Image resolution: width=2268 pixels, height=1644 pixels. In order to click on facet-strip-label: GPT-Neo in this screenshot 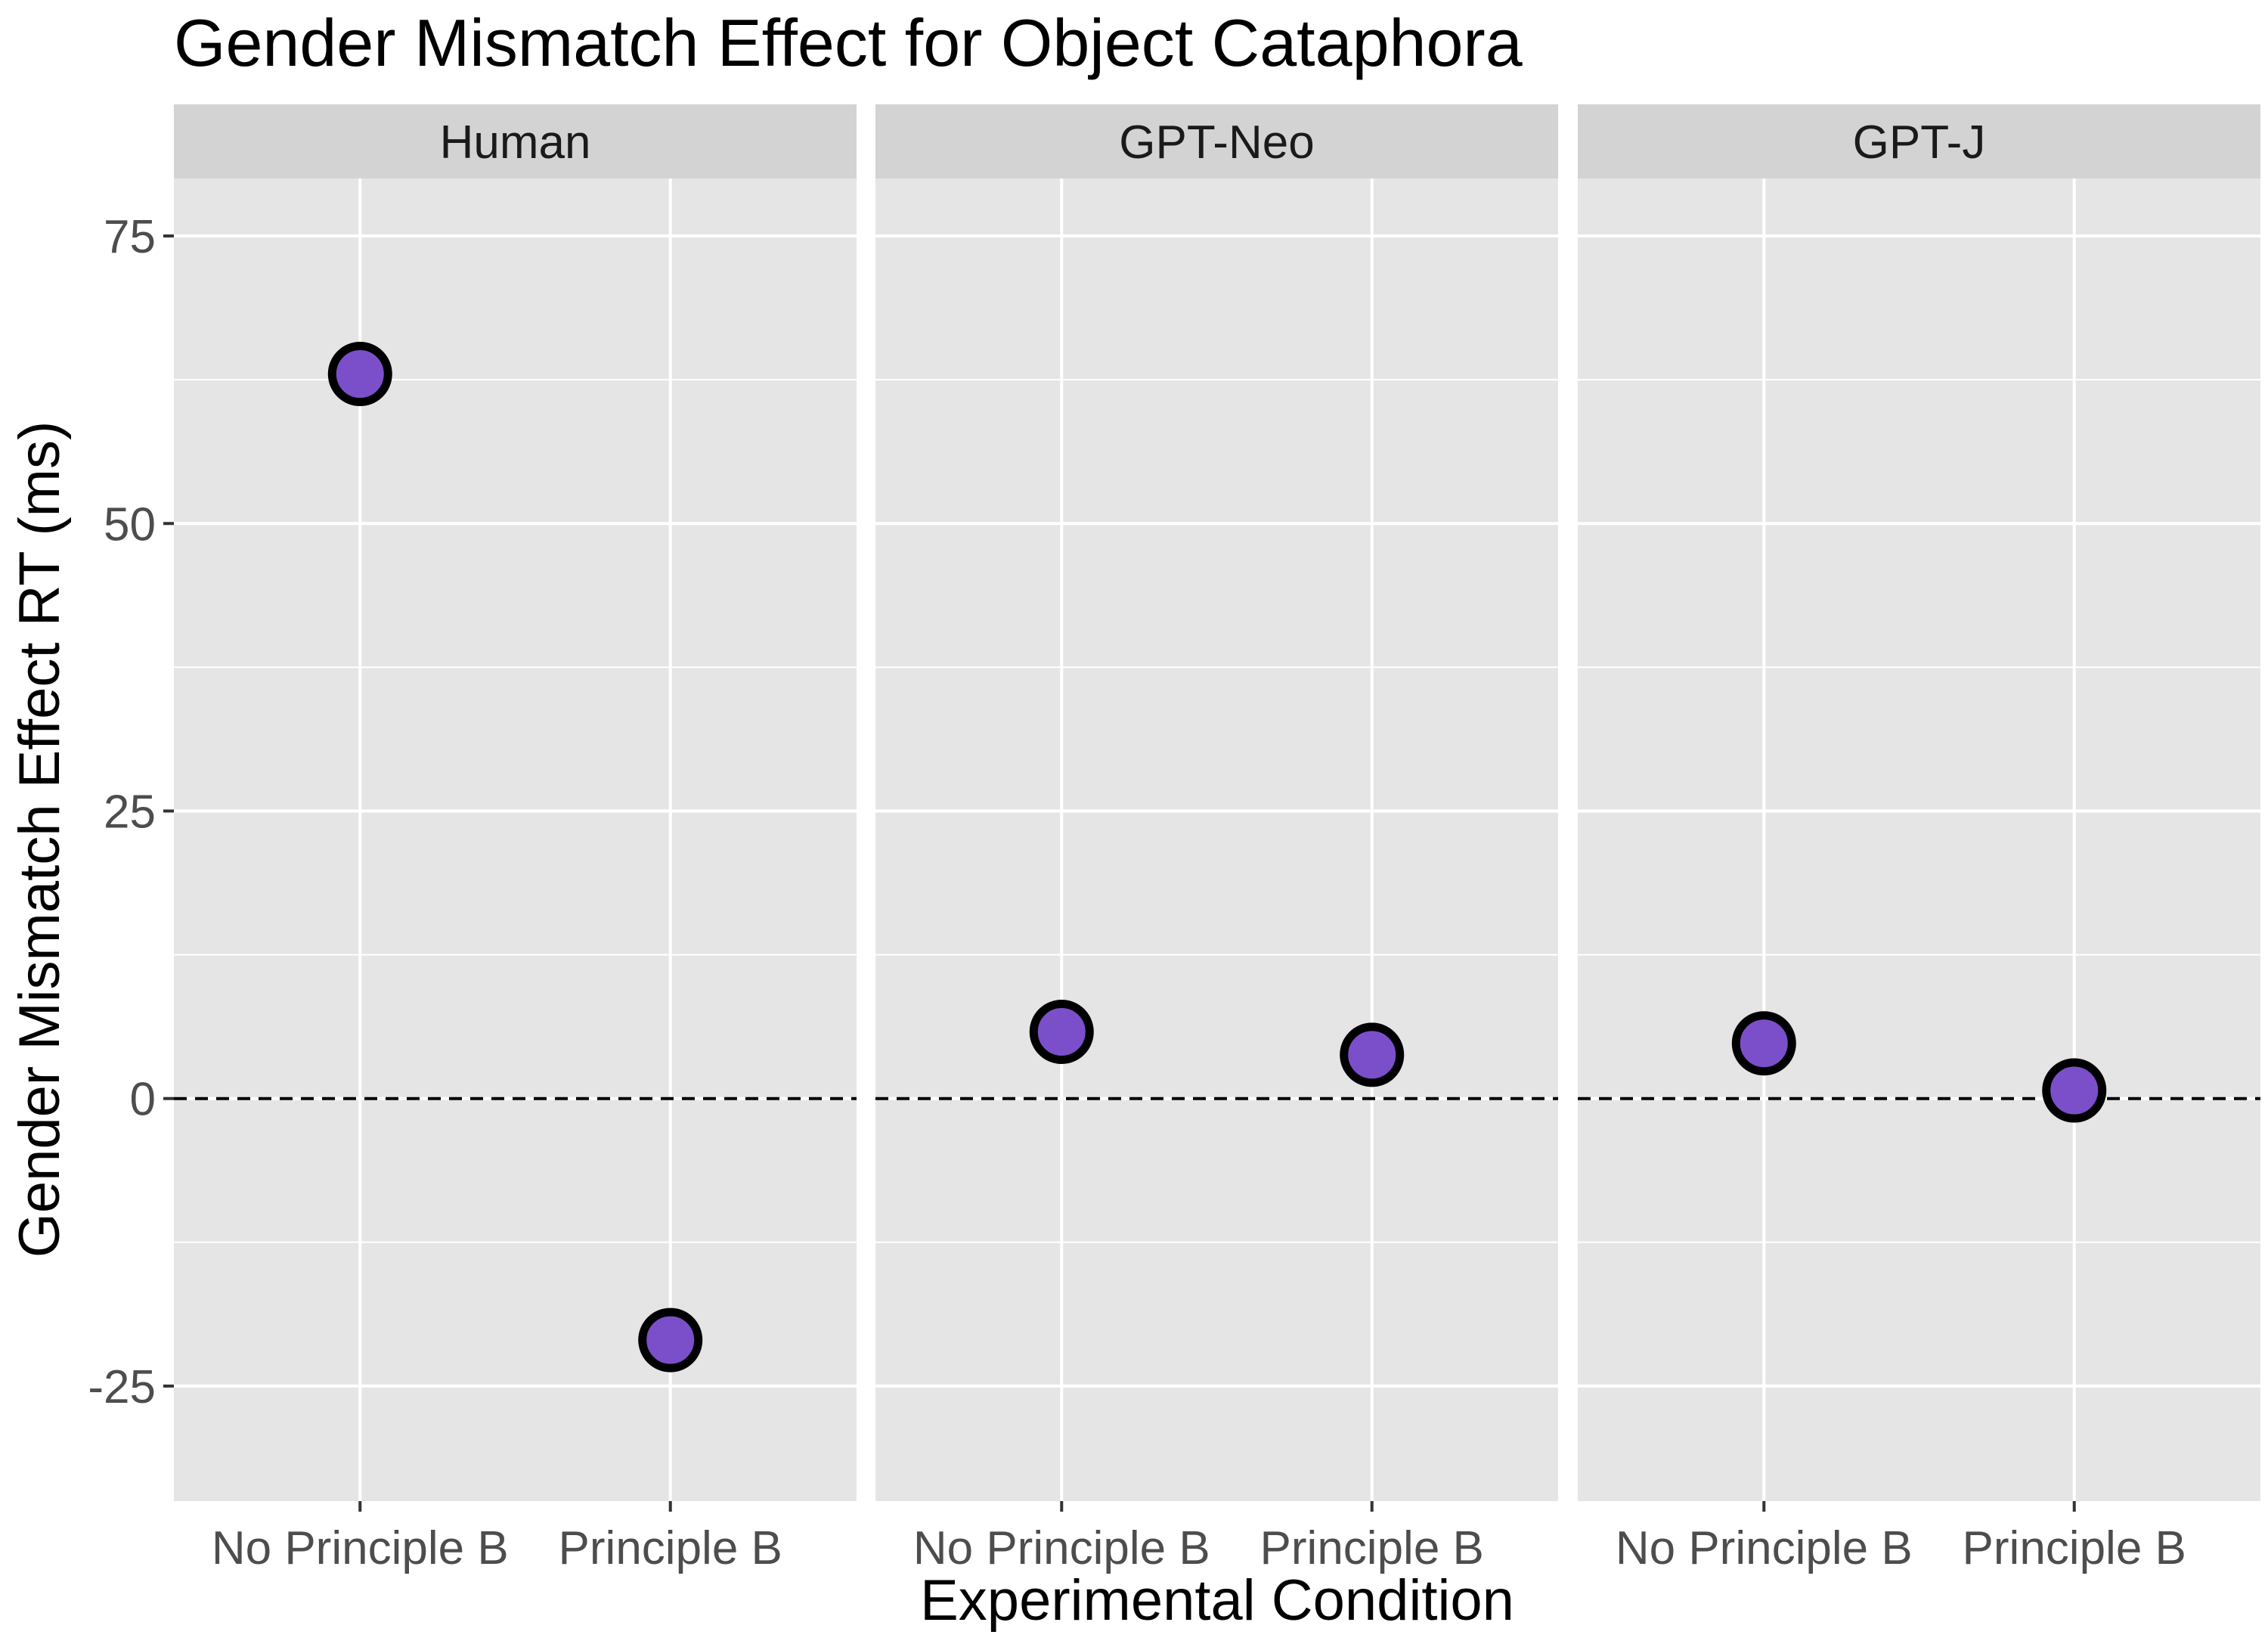, I will do `click(1216, 143)`.